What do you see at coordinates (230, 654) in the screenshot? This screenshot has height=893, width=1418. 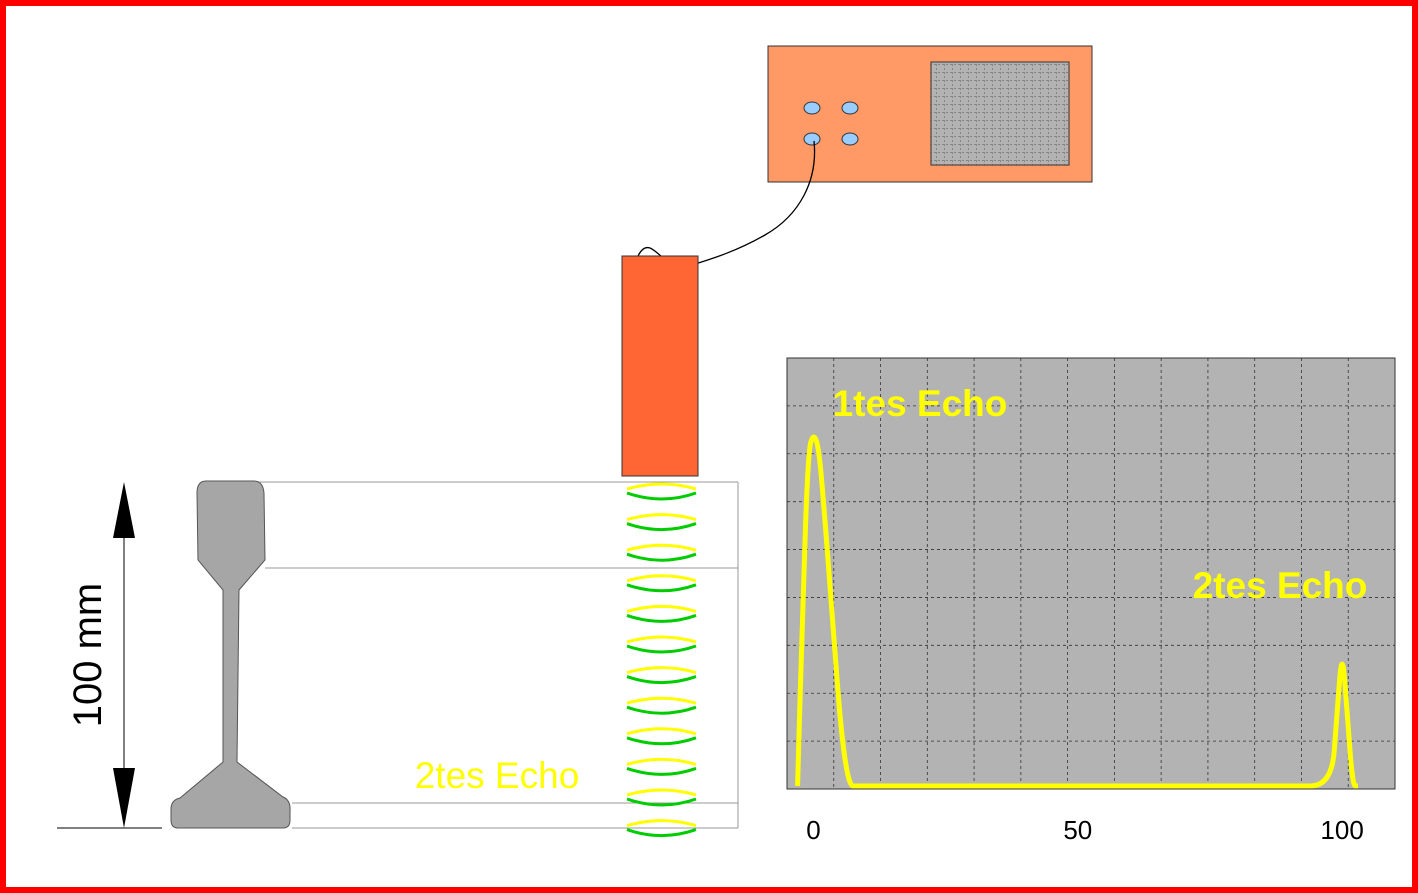 I see `rail-profile` at bounding box center [230, 654].